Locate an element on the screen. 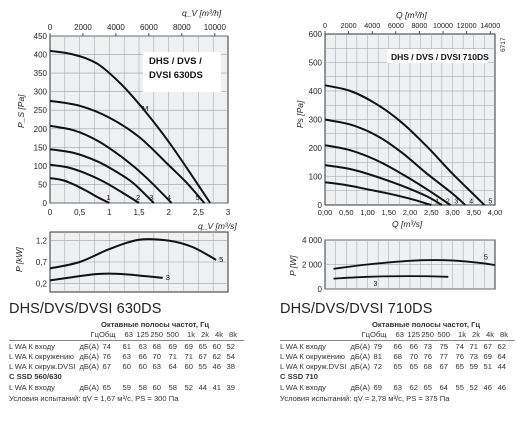  table-cell: 70 is located at coordinates (413, 356).